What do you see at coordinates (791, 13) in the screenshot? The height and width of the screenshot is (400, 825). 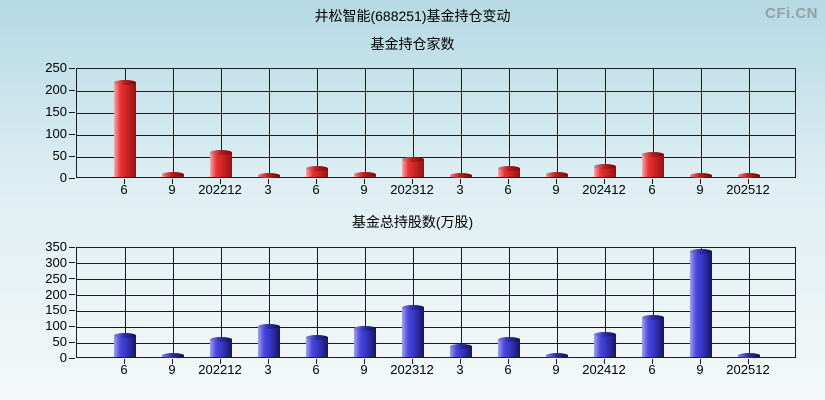 I see `cfi-cn-watermark: CFi.CN` at bounding box center [791, 13].